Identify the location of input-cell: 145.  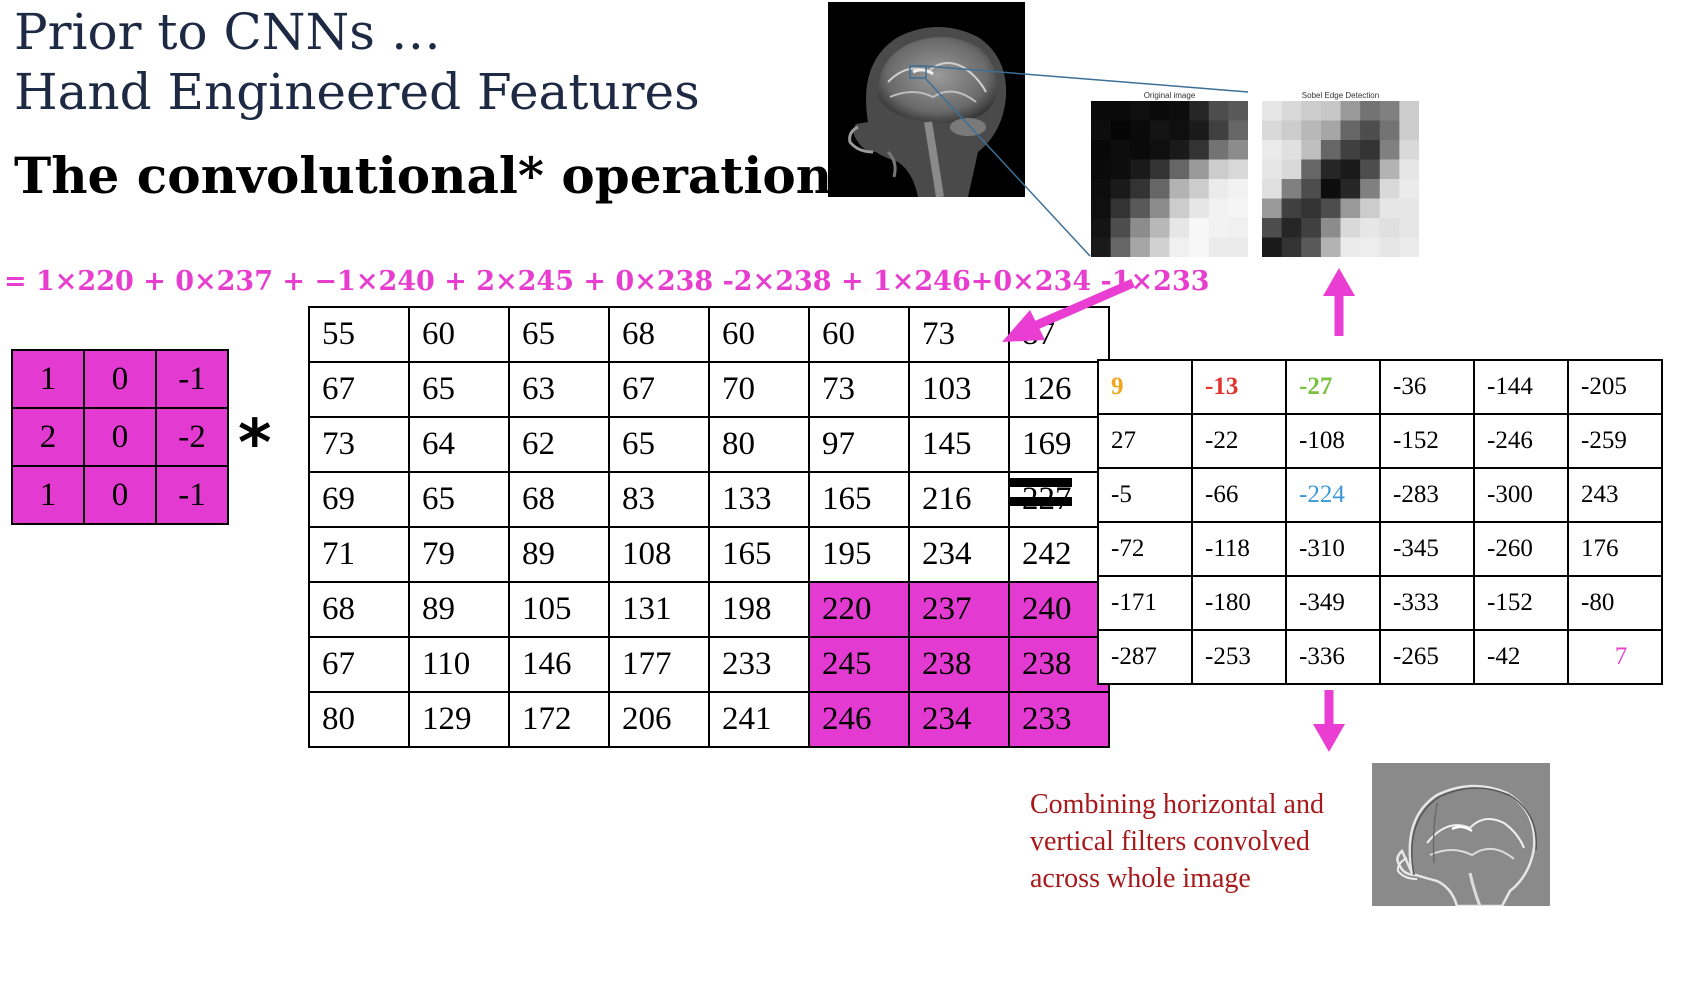
(959, 444).